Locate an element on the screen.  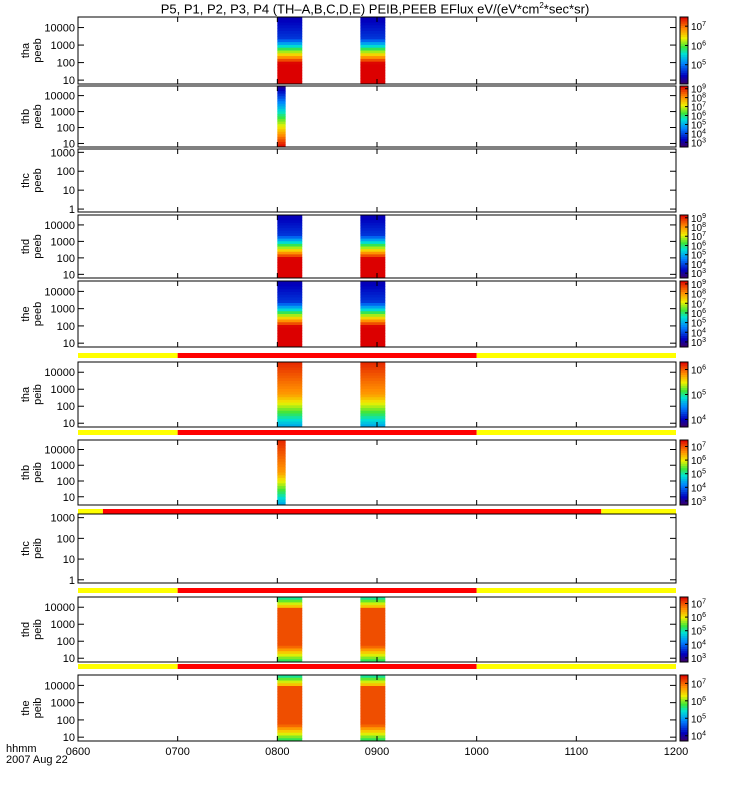
panel-tha-peib: 10 100 1000 10000 tha peib 104 105 106 is located at coordinates (363, 391).